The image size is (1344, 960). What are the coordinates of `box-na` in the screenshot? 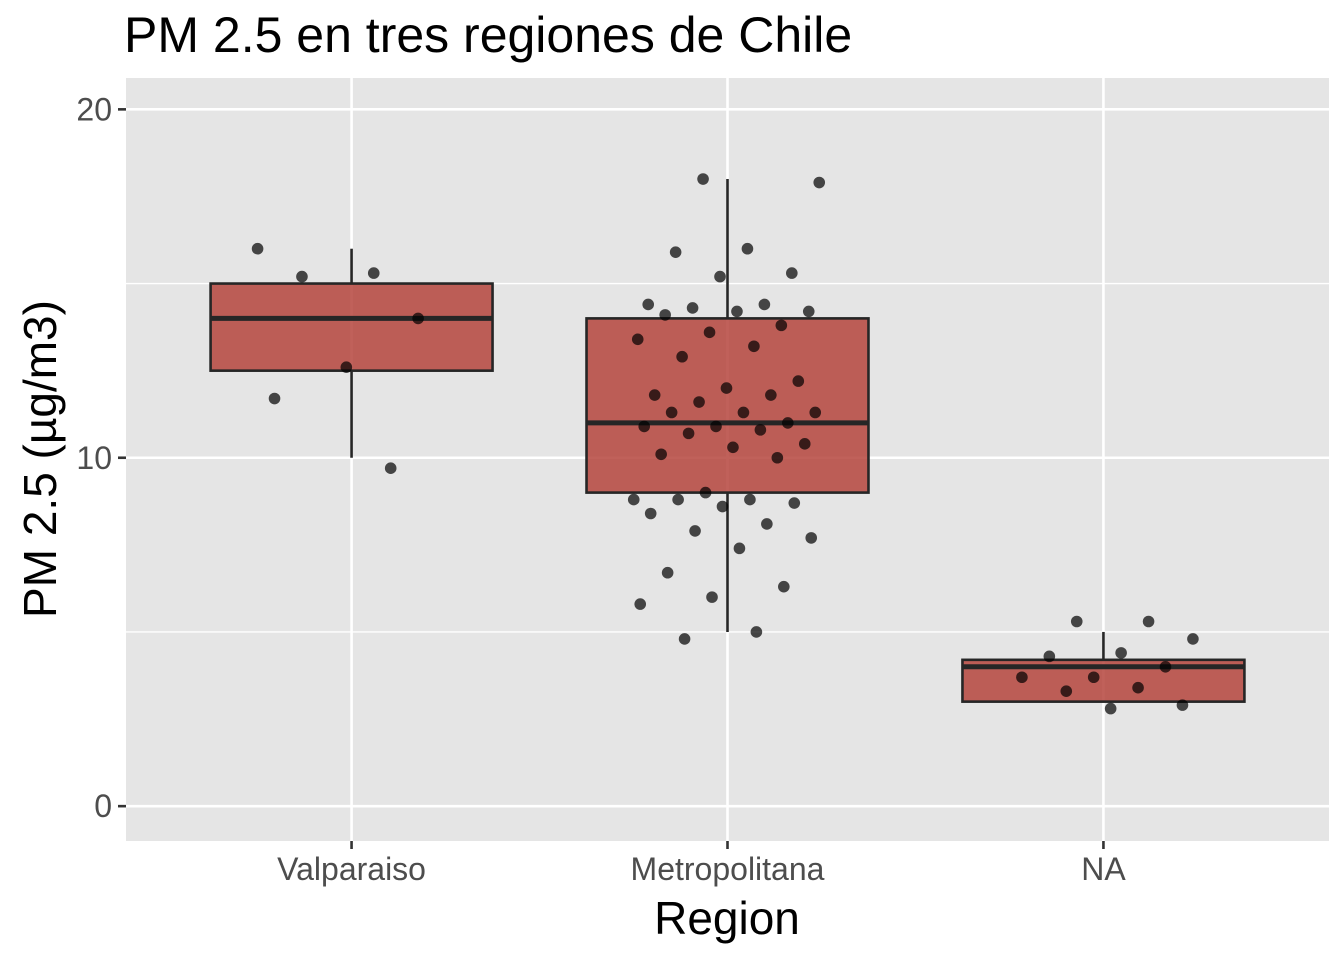 It's located at (1103, 667).